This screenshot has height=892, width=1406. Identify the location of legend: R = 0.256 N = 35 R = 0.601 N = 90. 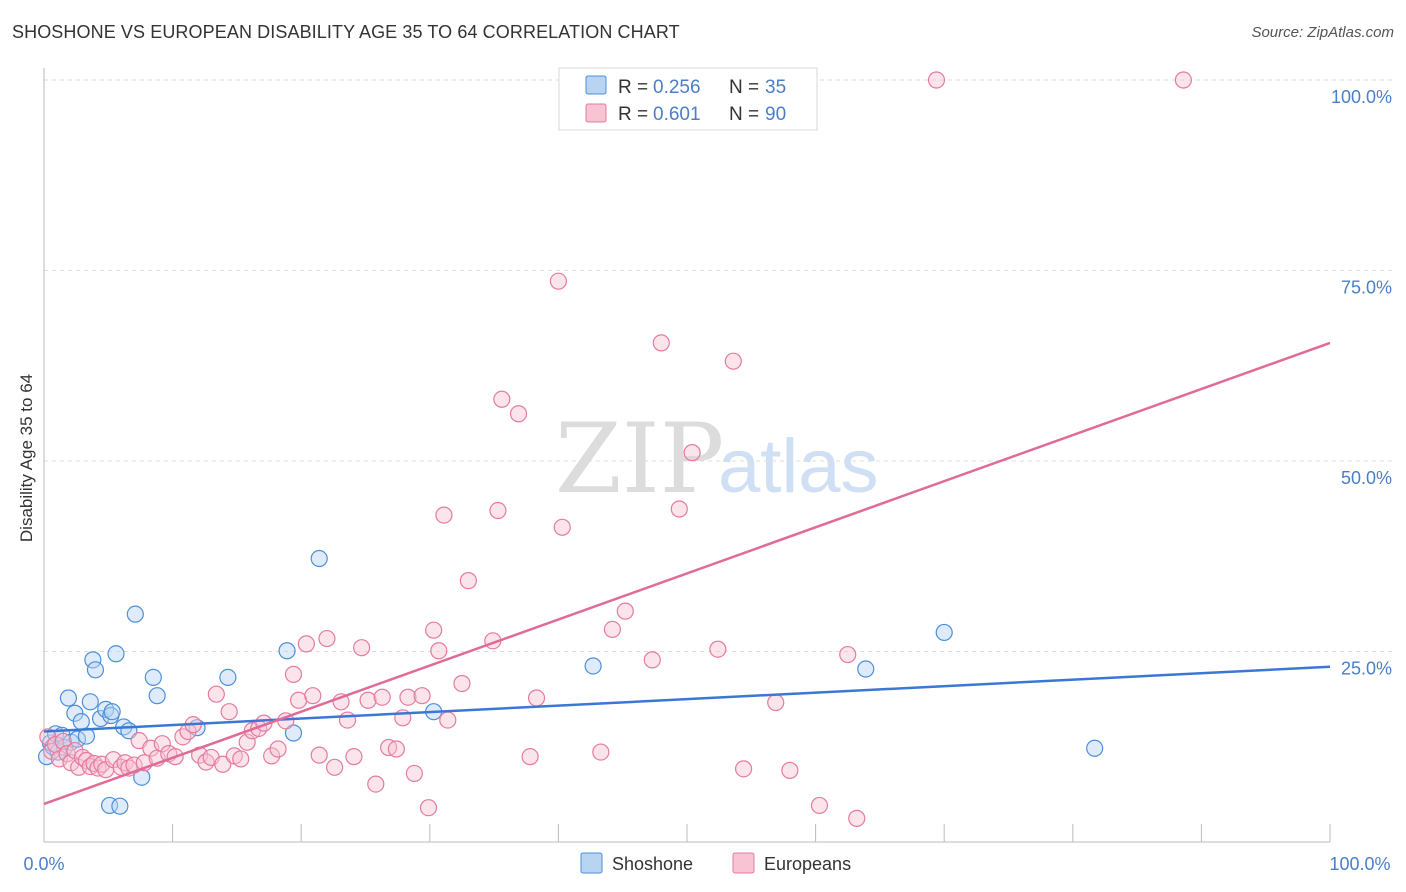
(688, 99).